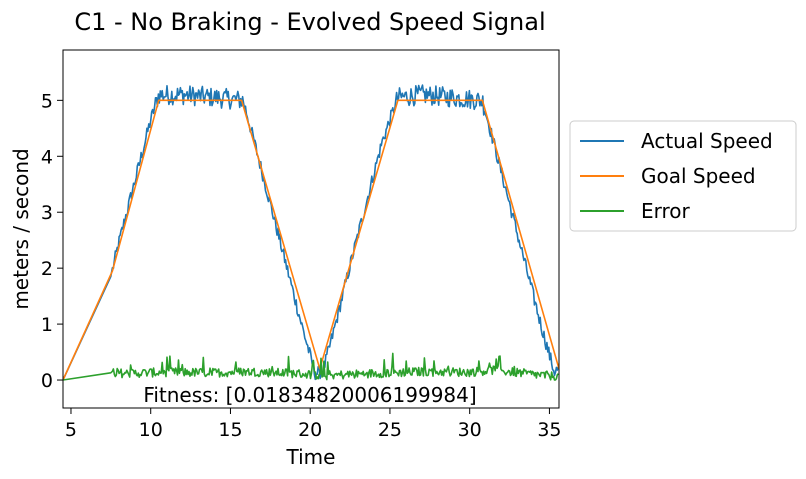 This screenshot has width=806, height=479. What do you see at coordinates (309, 395) in the screenshot?
I see `fitness-annotation: Fitness: [0.01834820006199984]` at bounding box center [309, 395].